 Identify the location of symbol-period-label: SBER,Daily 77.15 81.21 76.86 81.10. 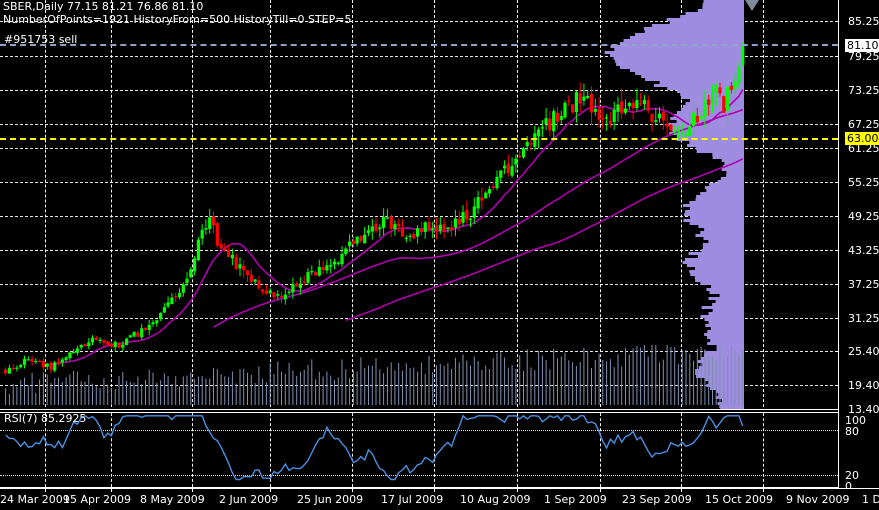
(103, 6).